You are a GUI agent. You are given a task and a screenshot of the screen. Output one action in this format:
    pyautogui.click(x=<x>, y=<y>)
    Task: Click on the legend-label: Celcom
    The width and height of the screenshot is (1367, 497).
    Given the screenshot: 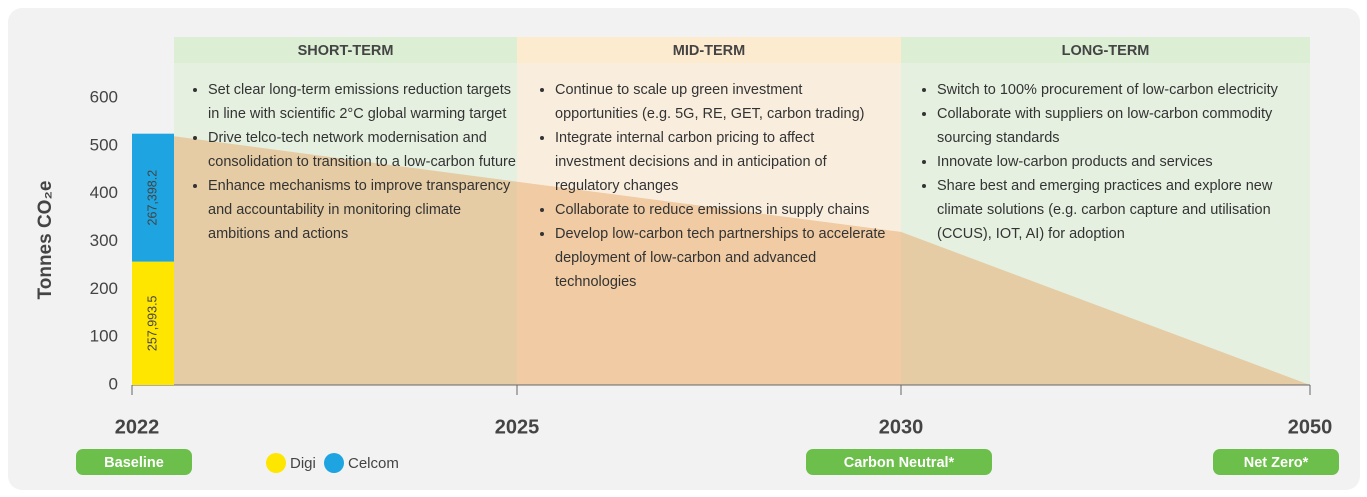 What is the action you would take?
    pyautogui.click(x=373, y=463)
    